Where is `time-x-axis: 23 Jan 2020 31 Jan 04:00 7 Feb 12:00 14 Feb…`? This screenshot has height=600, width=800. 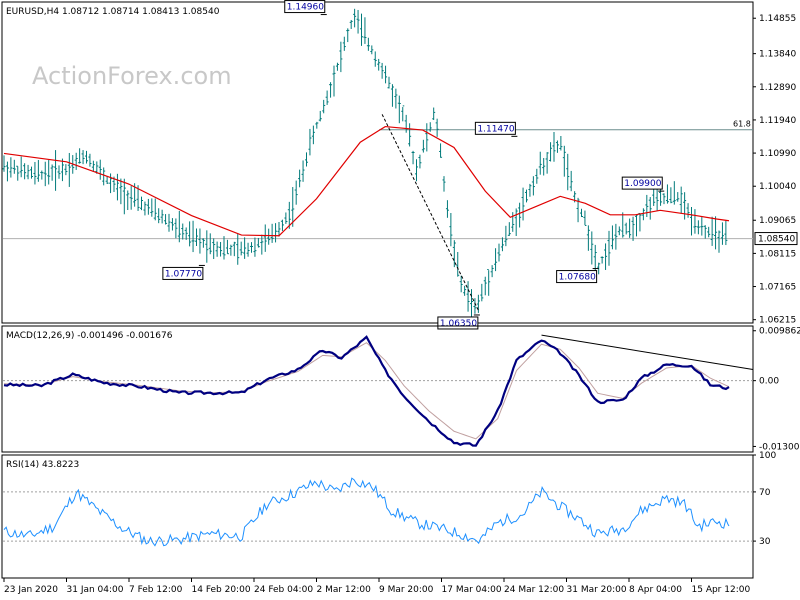
time-x-axis: 23 Jan 2020 31 Jan 04:00 7 Feb 12:00 14 Feb… is located at coordinates (377, 586).